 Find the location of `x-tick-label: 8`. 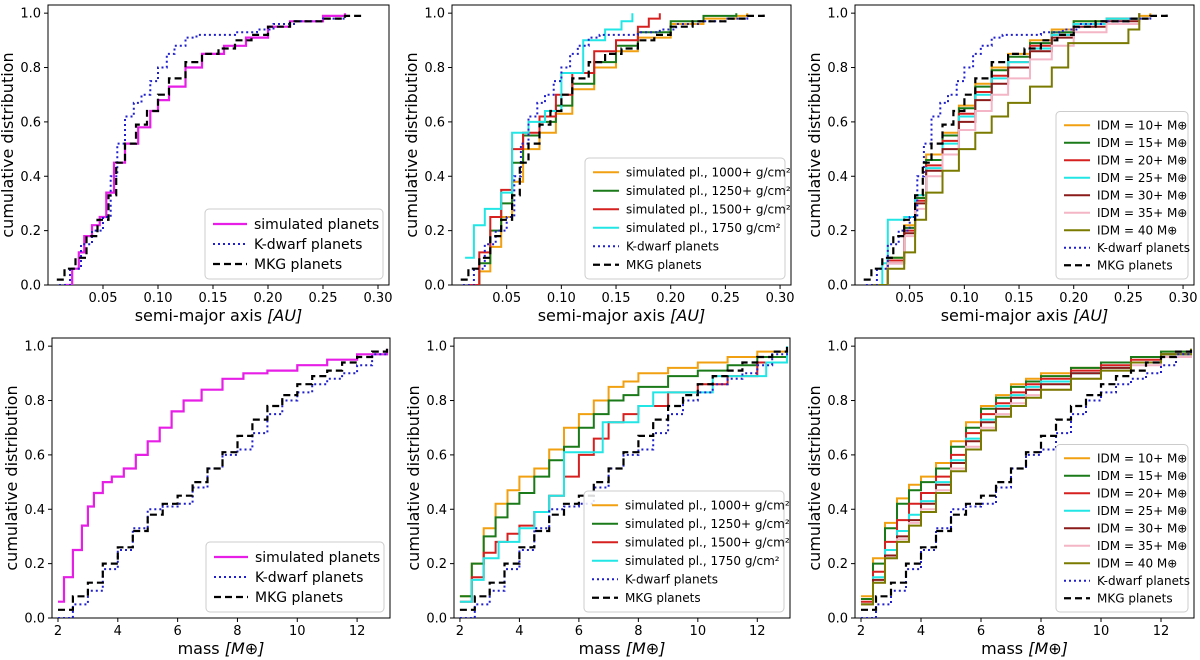

x-tick-label: 8 is located at coordinates (237, 631).